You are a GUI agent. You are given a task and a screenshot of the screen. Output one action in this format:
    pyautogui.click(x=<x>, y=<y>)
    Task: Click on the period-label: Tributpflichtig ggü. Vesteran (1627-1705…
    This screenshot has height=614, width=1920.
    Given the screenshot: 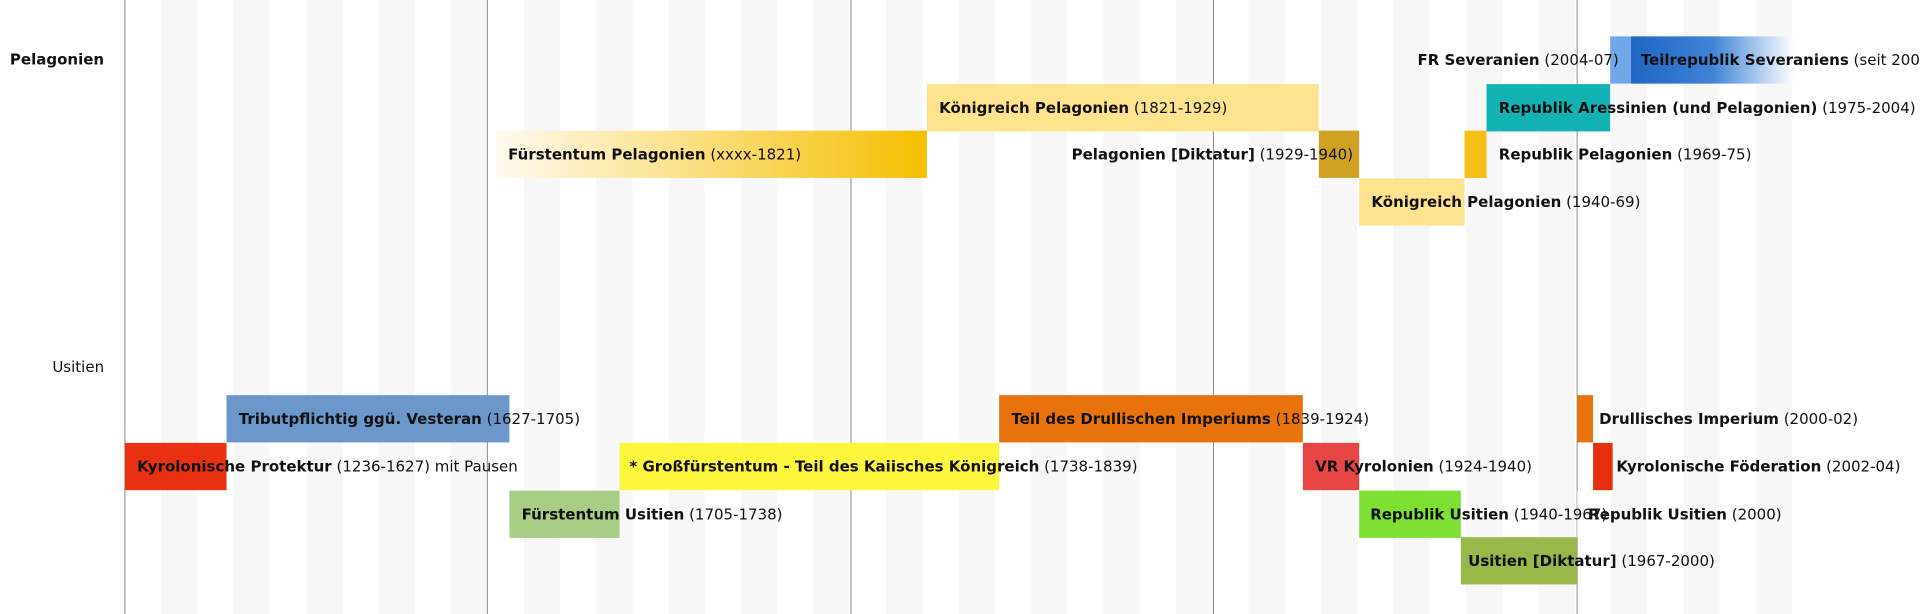 What is the action you would take?
    pyautogui.click(x=409, y=418)
    